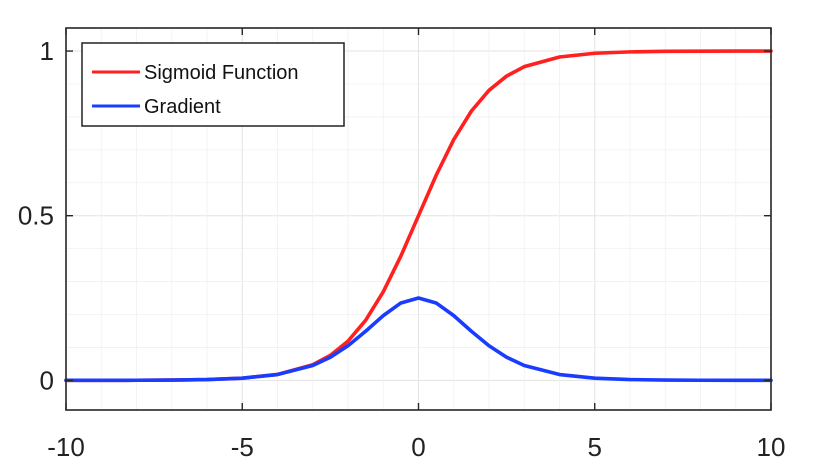 The width and height of the screenshot is (814, 476). Describe the element at coordinates (47, 51) in the screenshot. I see `y-tick-label: 1` at that location.